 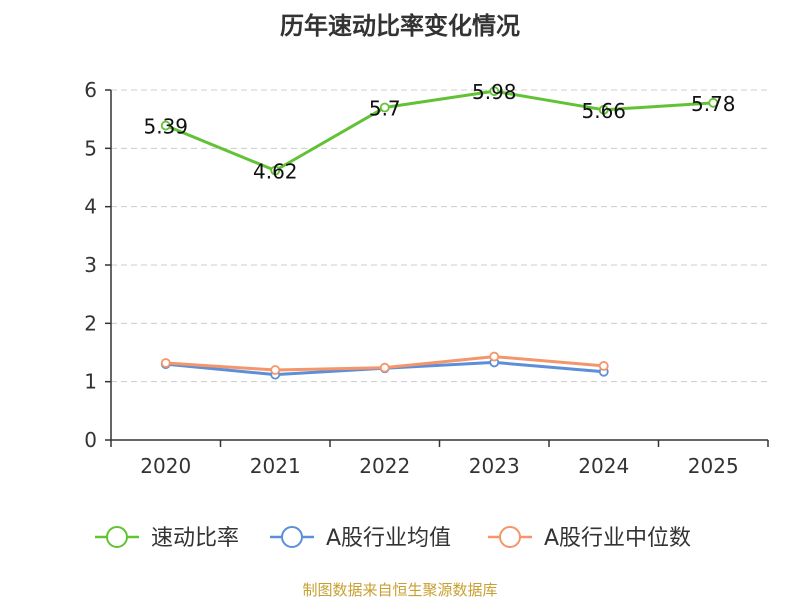 What do you see at coordinates (388, 538) in the screenshot?
I see `legend-label: A股行业均值` at bounding box center [388, 538].